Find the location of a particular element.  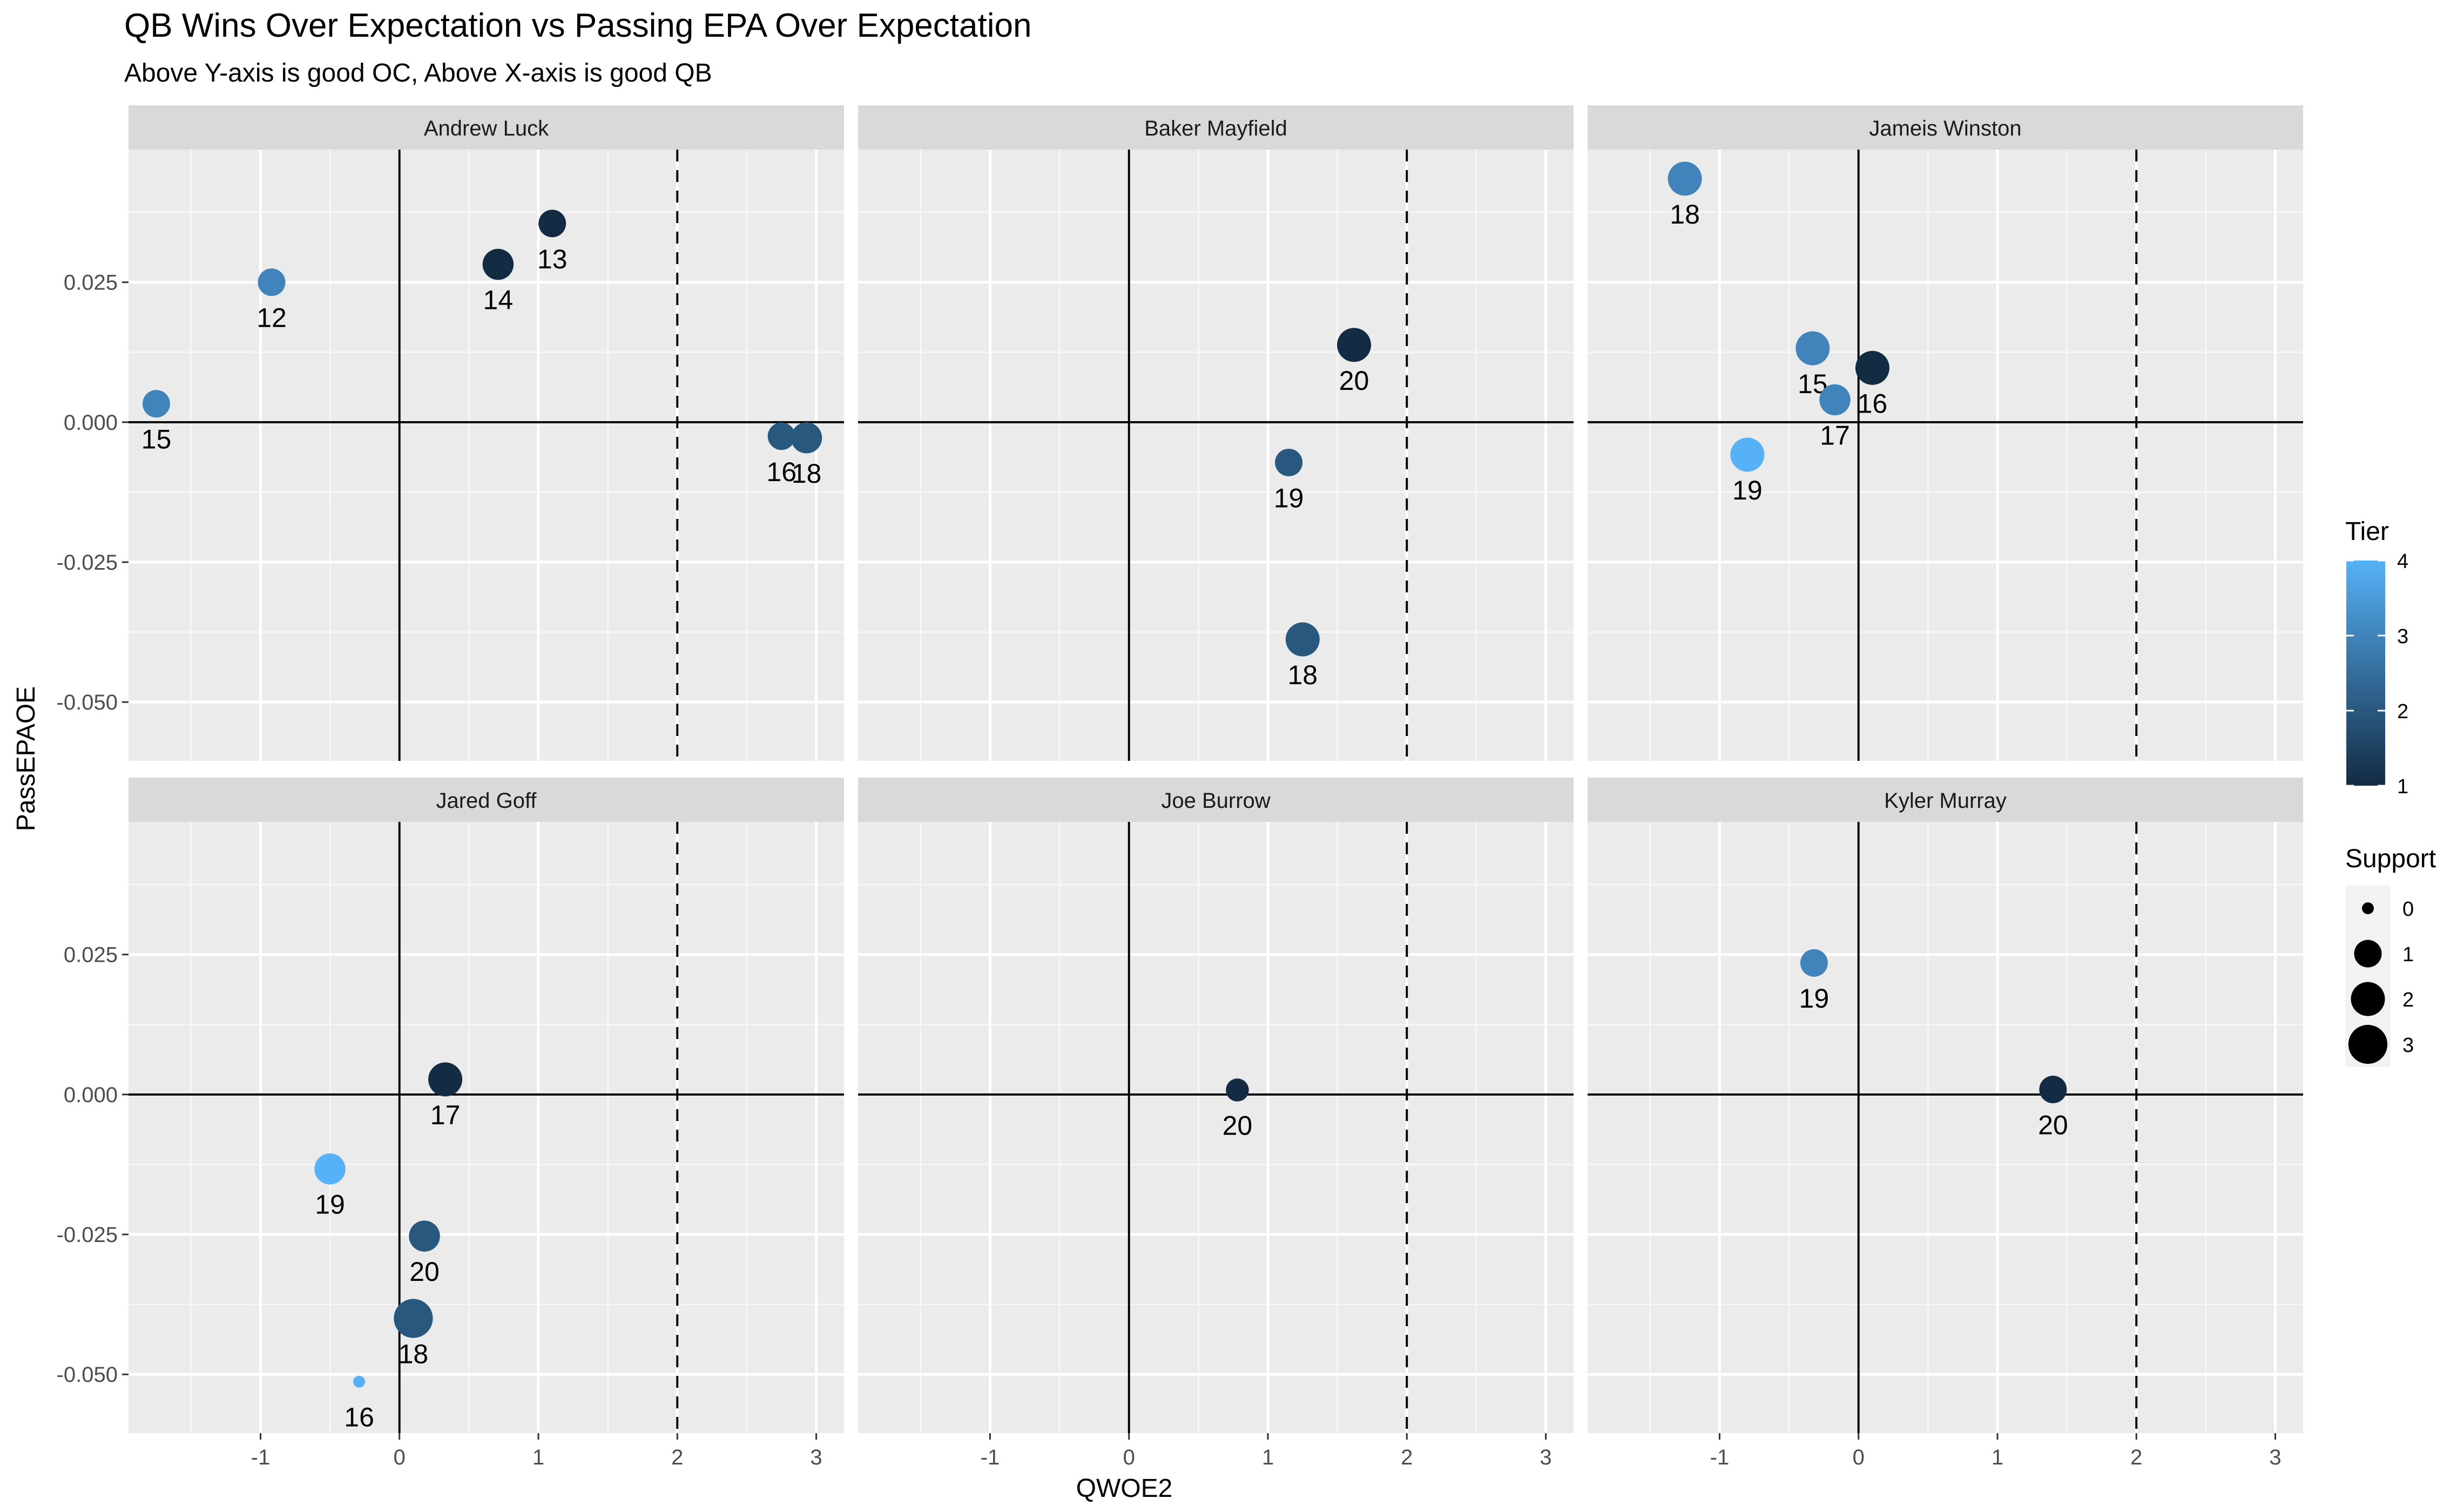

facet-strip-label: Jared Goff is located at coordinates (487, 801).